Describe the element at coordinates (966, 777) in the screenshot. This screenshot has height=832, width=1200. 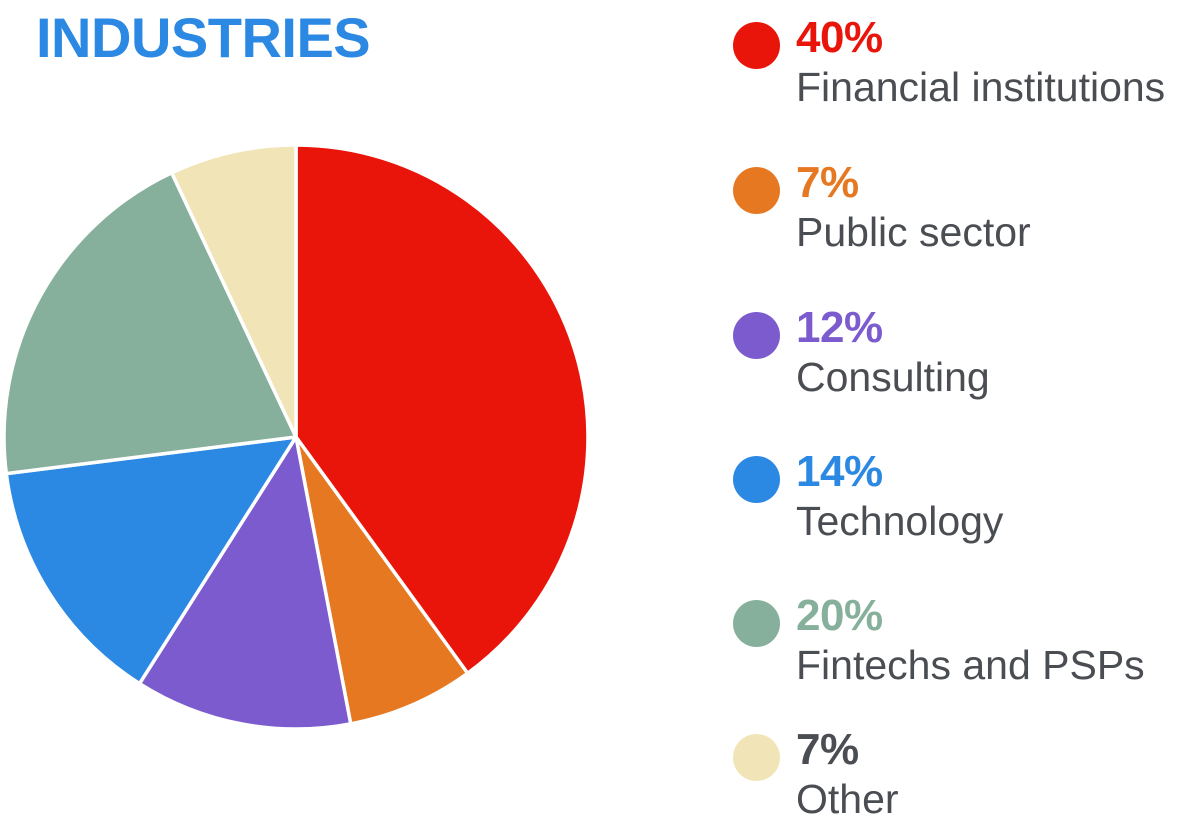
I see `legend-item-other: 7% Other` at that location.